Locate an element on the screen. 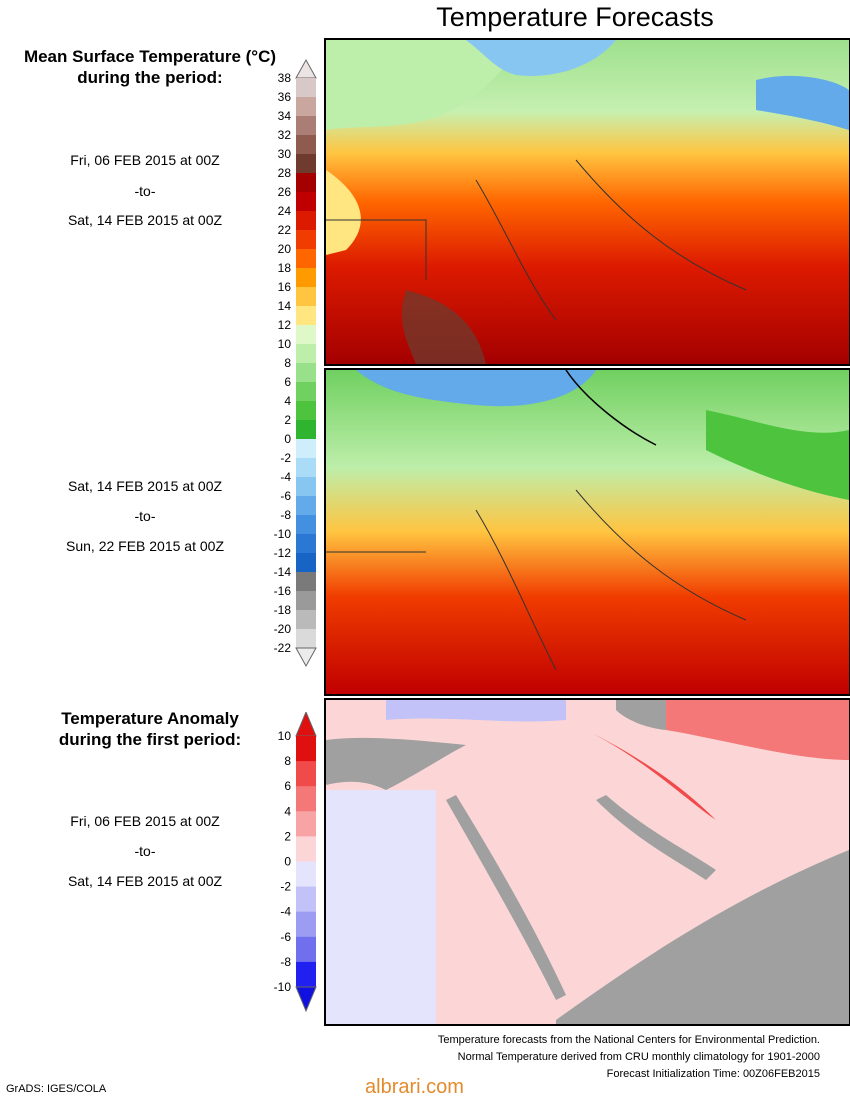 This screenshot has height=1100, width=850. colorbar-tick-label: -16 is located at coordinates (283, 591).